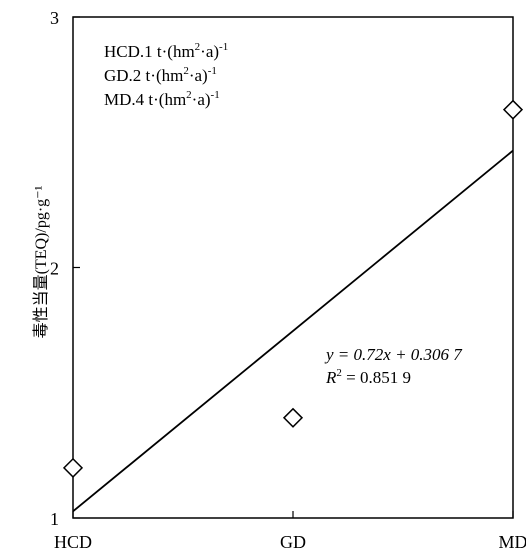 This screenshot has width=526, height=555. I want to click on x-tick-label: GD, so click(293, 542).